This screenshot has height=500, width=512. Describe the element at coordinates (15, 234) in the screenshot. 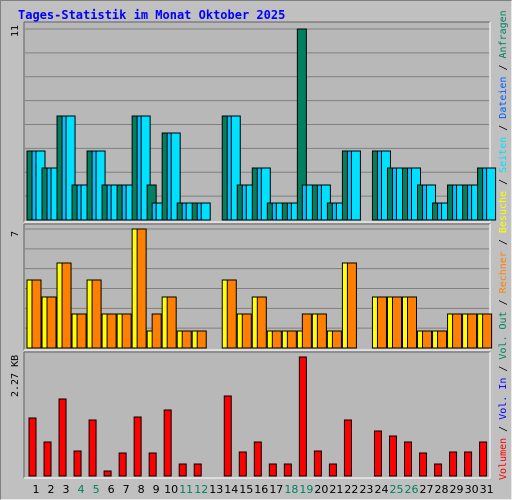

I see `y-max-label: 7` at that location.